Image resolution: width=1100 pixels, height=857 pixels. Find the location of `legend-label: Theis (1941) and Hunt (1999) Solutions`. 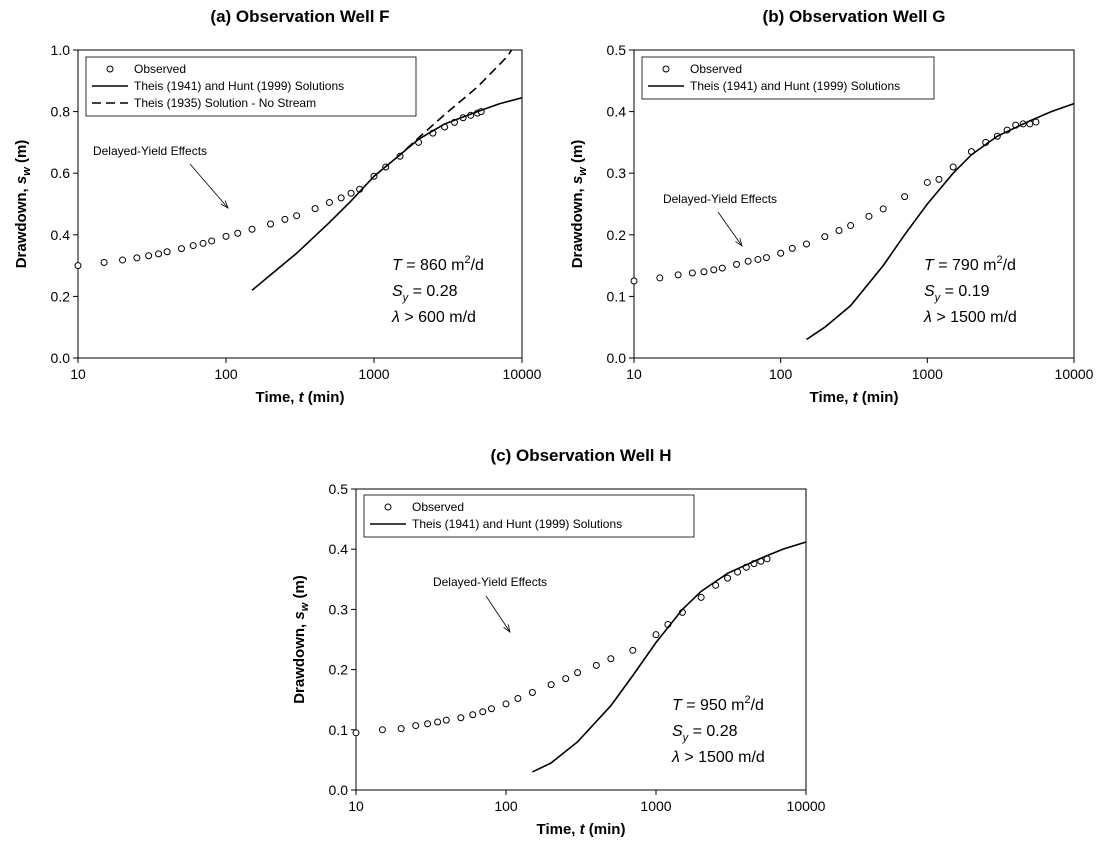

legend-label: Theis (1941) and Hunt (1999) Solutions is located at coordinates (239, 86).